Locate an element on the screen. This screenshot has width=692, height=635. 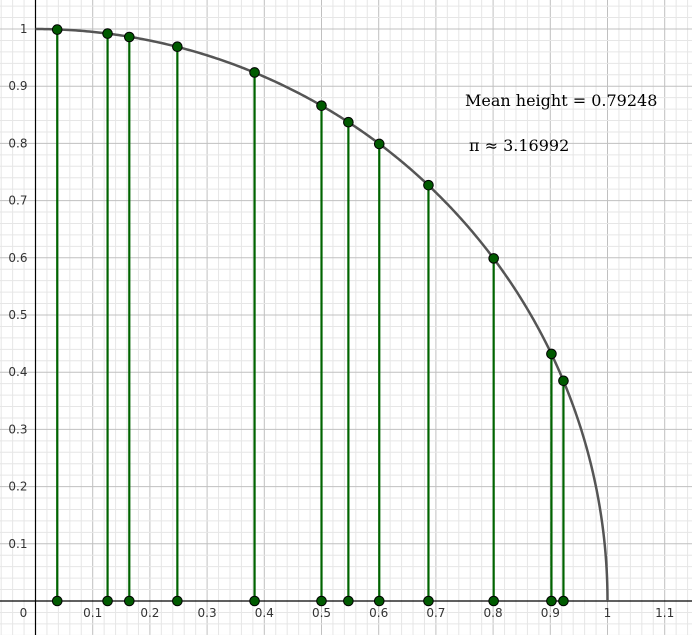
x-tick-label: 0.5 is located at coordinates (321, 613).